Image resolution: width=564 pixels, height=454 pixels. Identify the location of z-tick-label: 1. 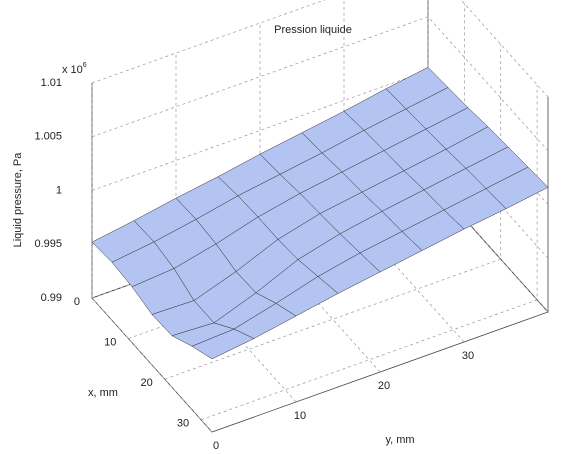
(59, 190).